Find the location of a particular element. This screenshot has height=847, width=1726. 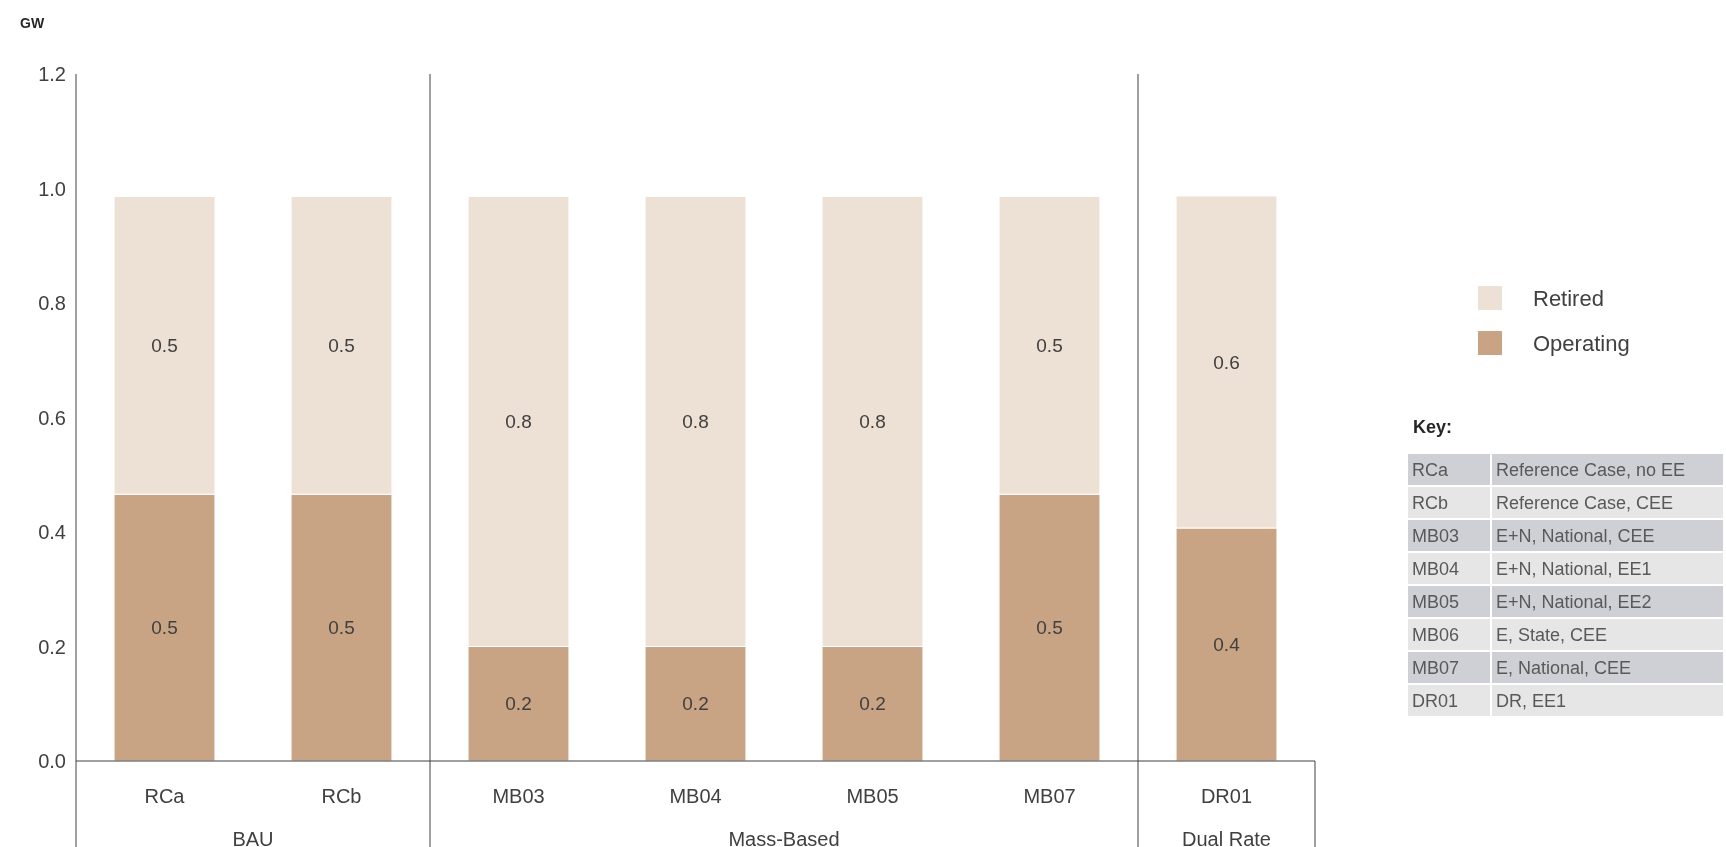

x-tick-label: RCa is located at coordinates (165, 796).